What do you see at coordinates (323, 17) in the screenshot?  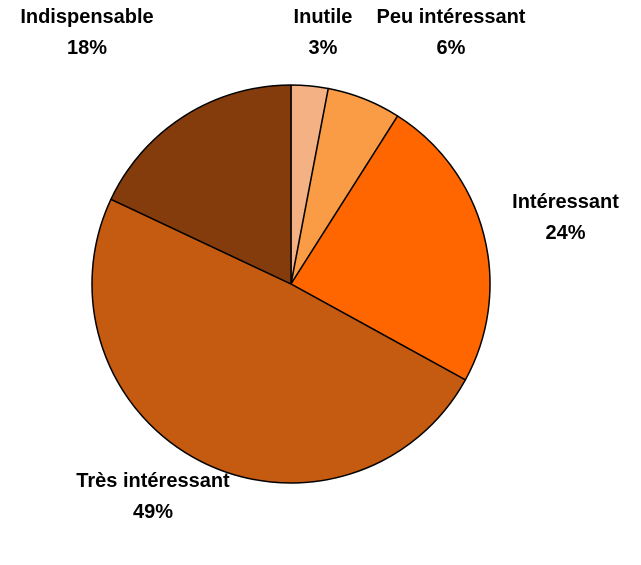 I see `category-label: Inutile` at bounding box center [323, 17].